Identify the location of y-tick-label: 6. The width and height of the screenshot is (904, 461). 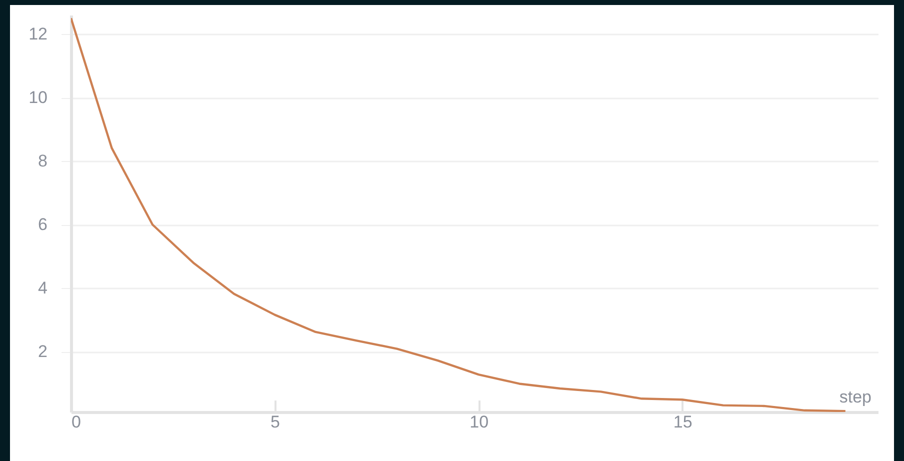
(43, 224).